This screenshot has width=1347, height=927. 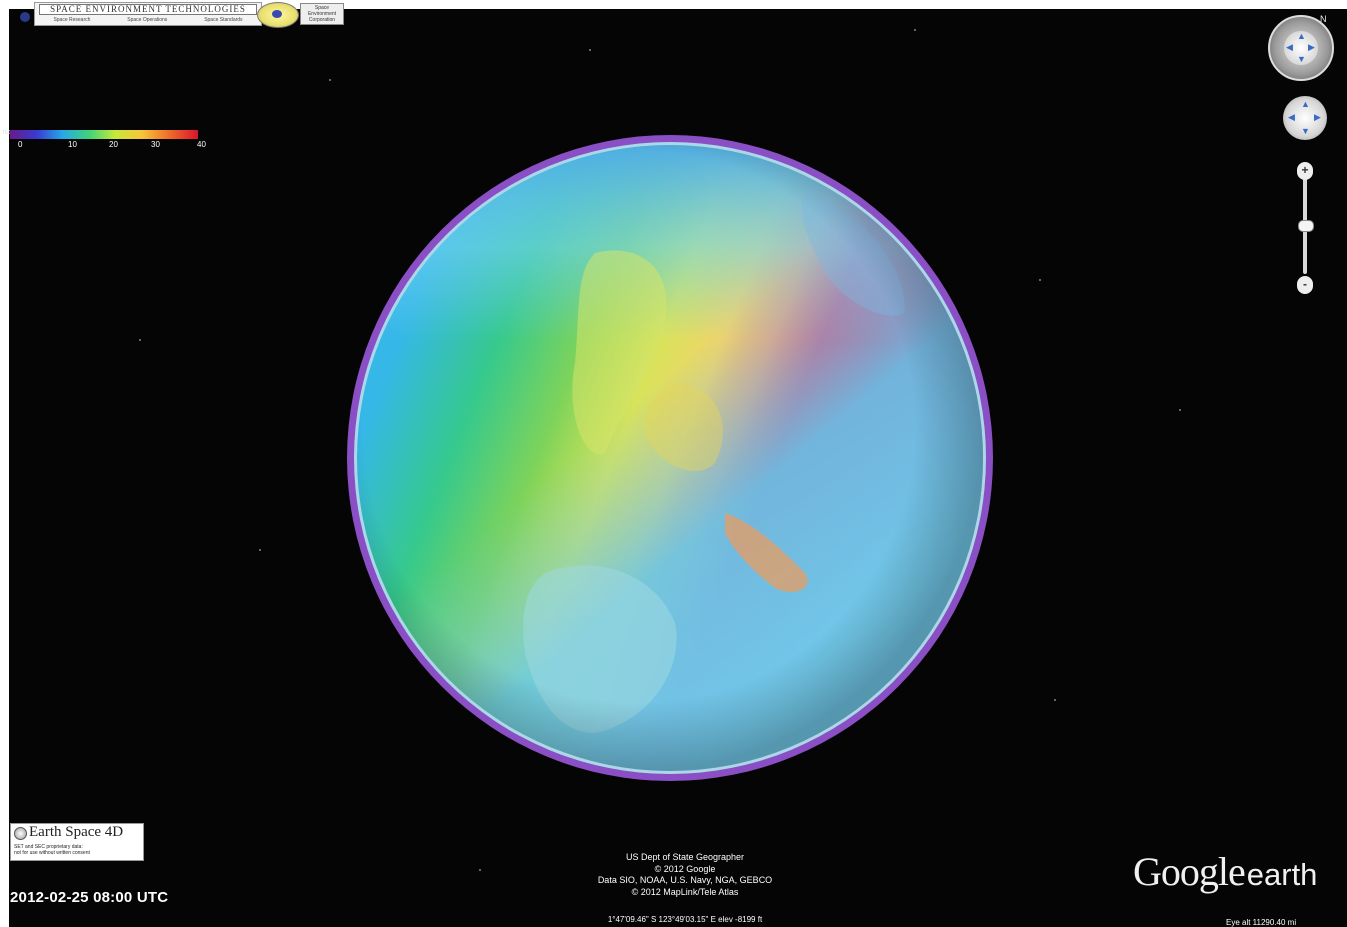 I want to click on set-globe-icon, so click(x=25, y=17).